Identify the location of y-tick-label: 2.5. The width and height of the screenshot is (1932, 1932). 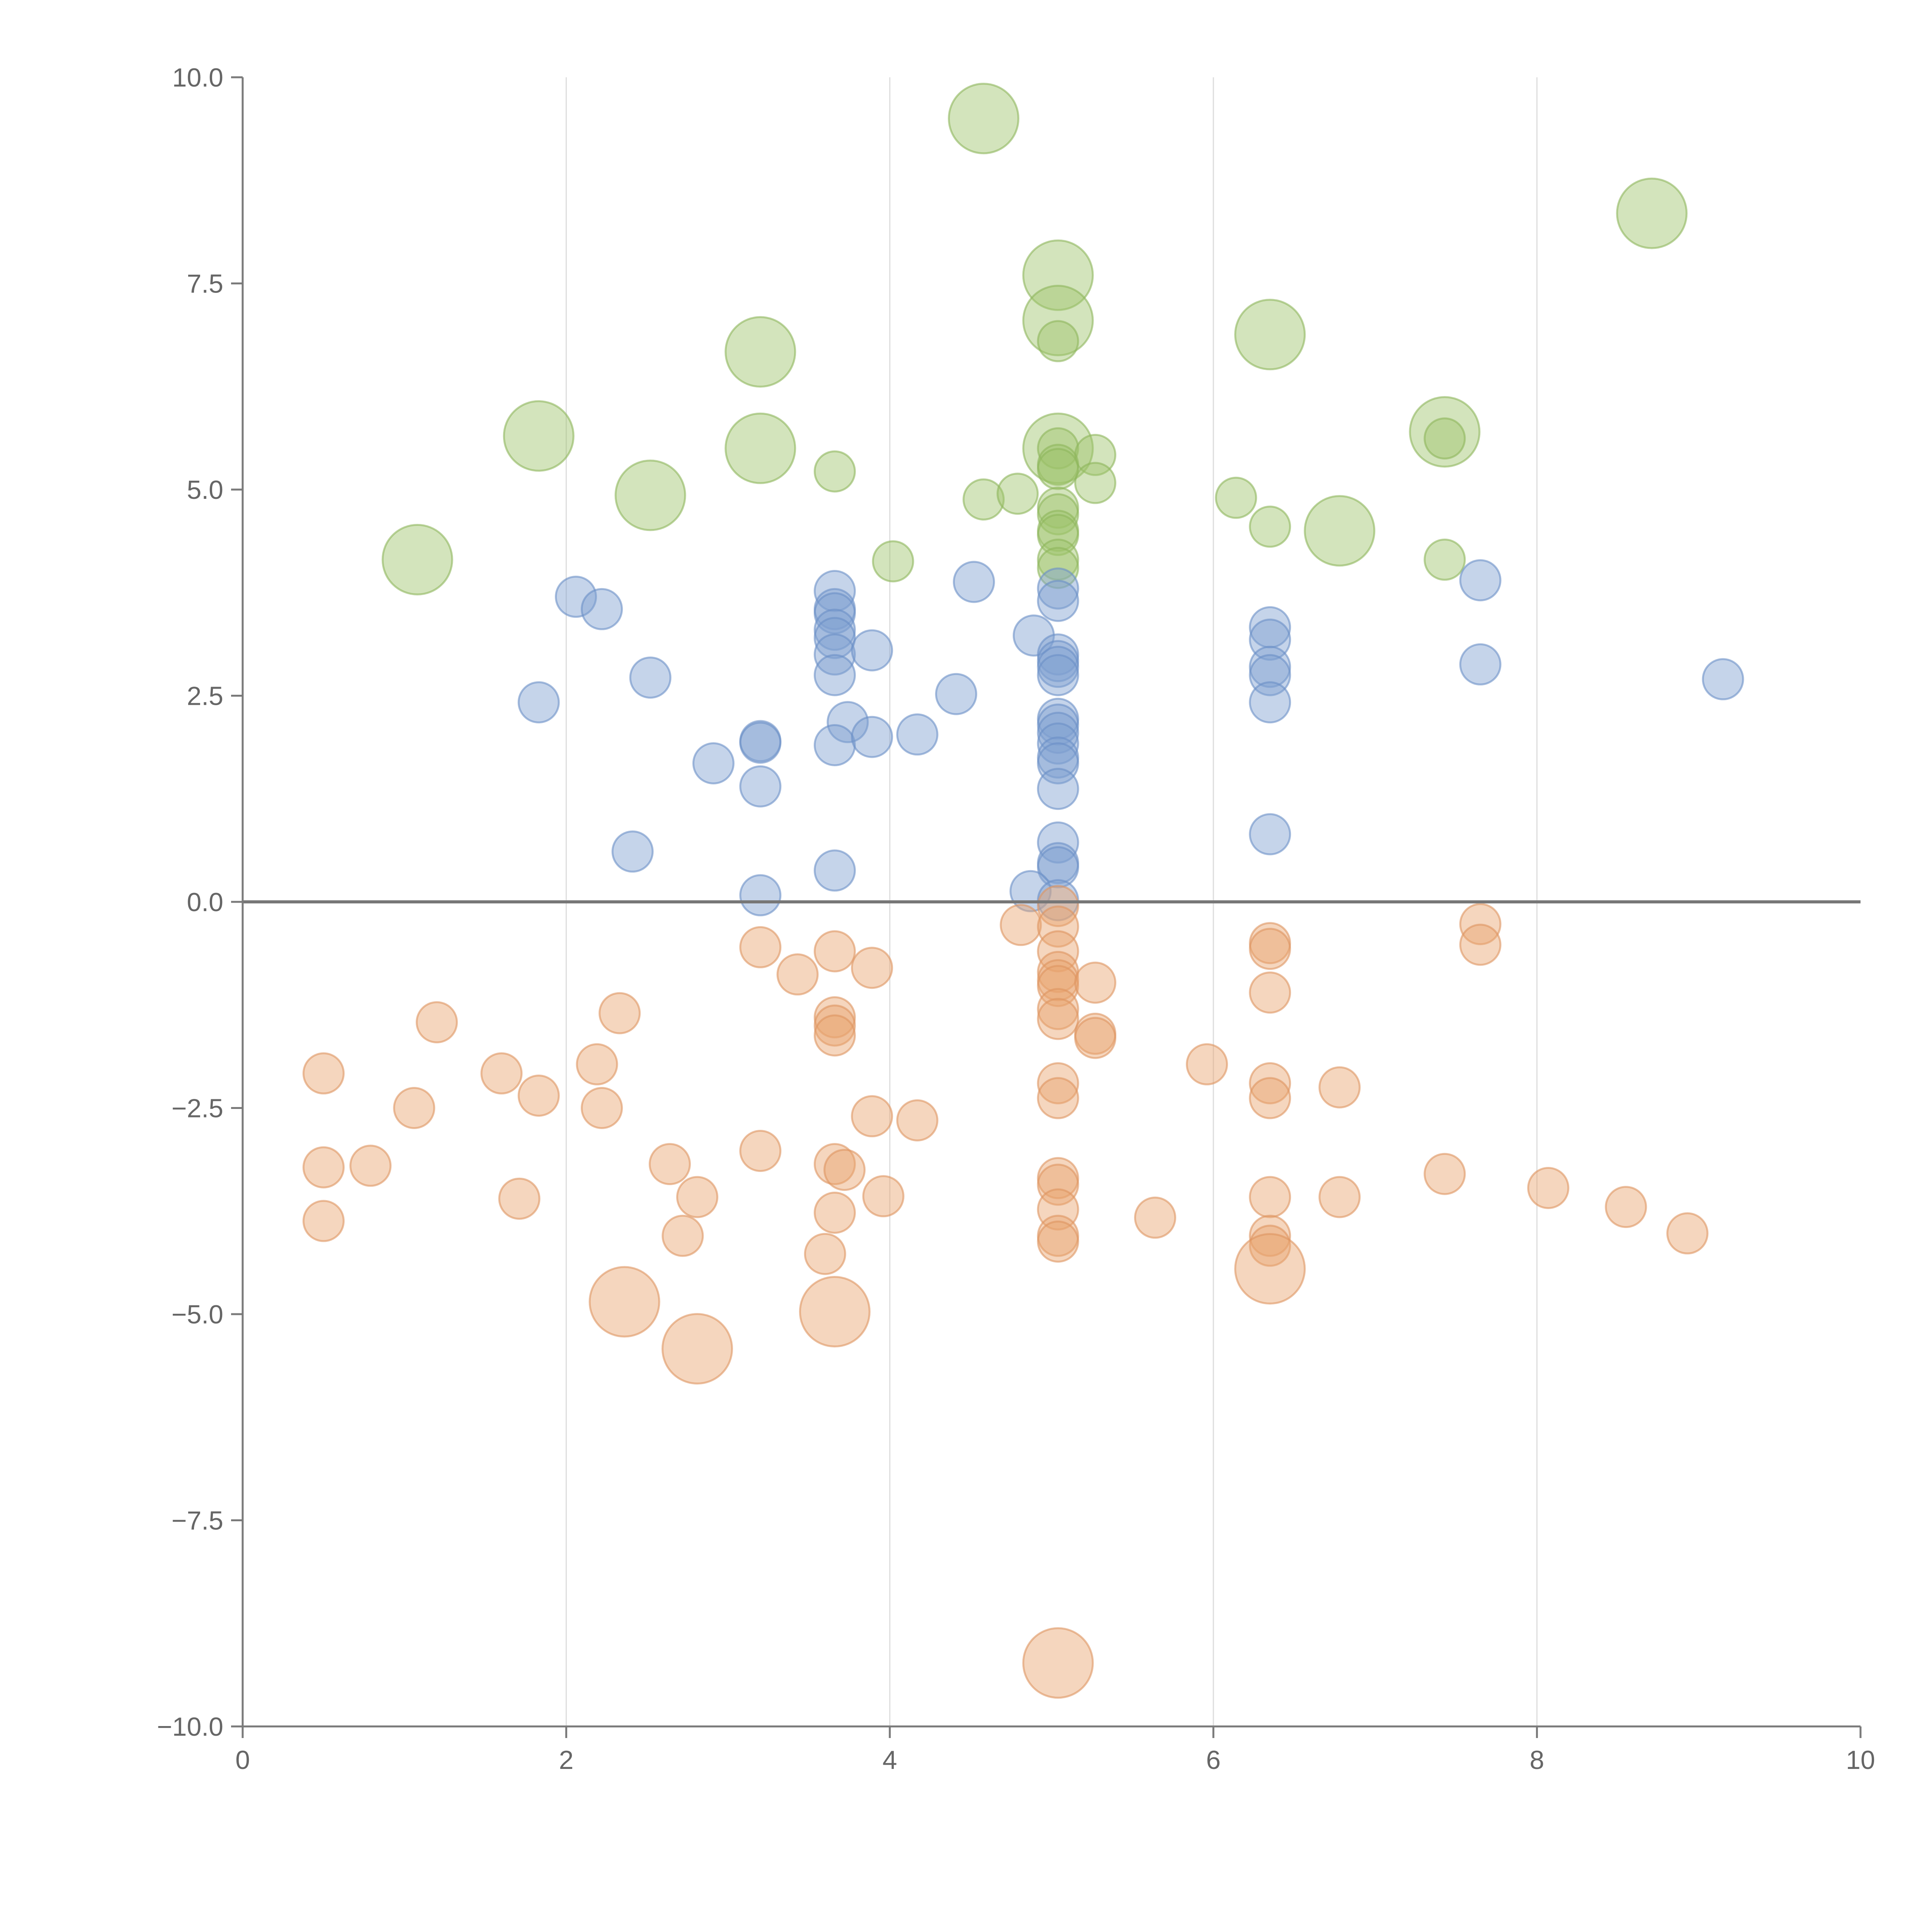
(205, 696).